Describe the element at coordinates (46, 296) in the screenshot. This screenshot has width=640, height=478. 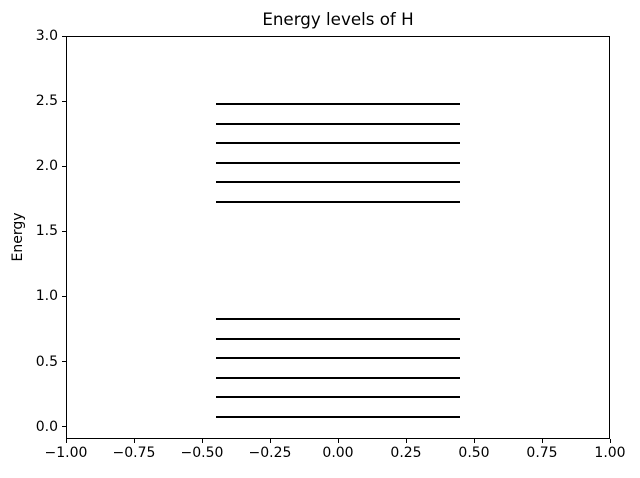
I see `y-tick-label: 1.0` at that location.